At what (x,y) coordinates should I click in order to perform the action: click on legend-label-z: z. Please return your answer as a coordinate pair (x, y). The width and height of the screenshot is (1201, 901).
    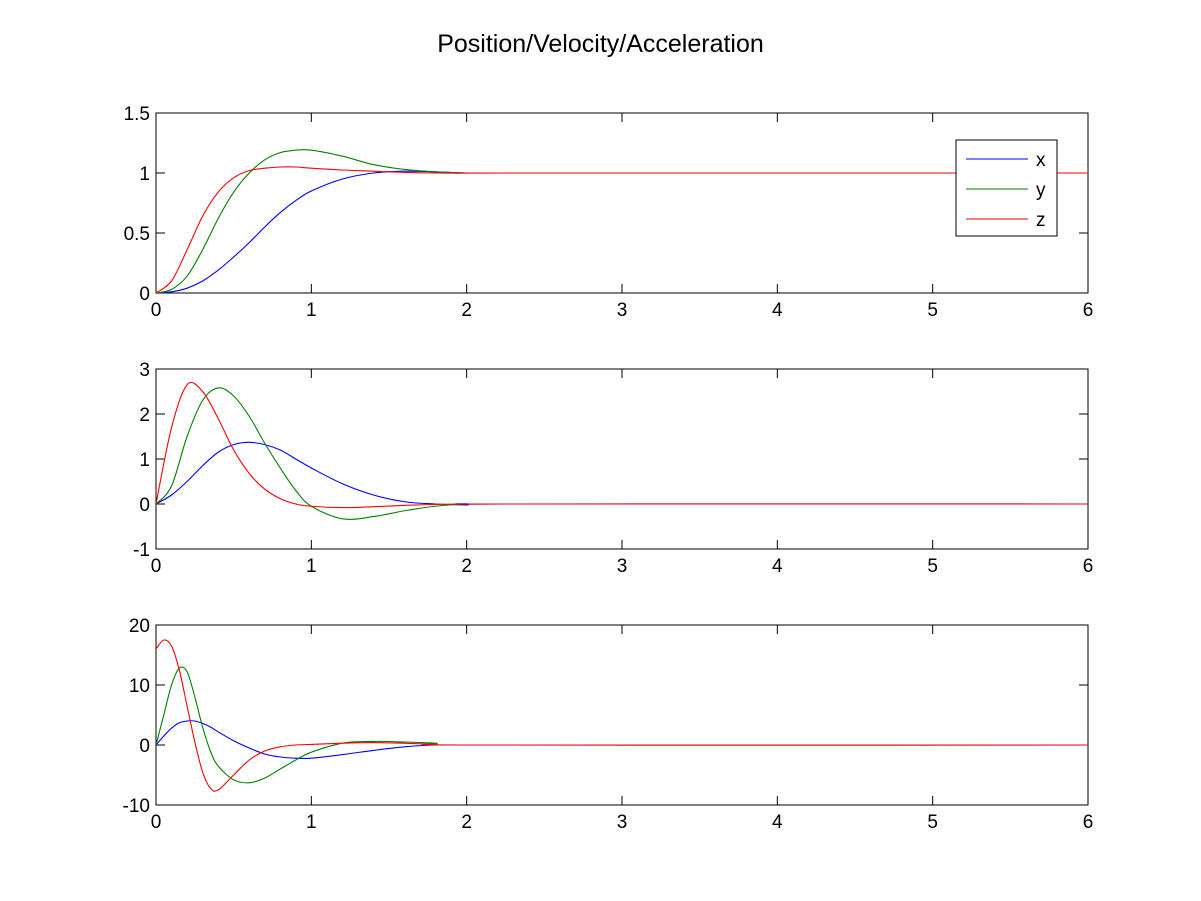
    Looking at the image, I should click on (1041, 220).